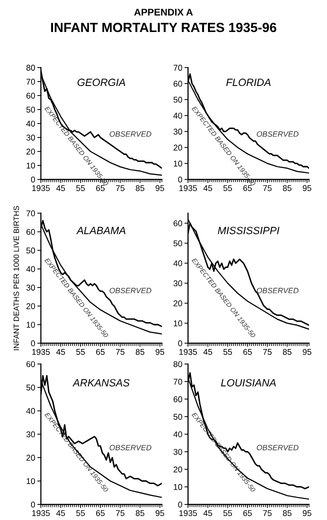 This screenshot has height=520, width=327. Describe the element at coordinates (101, 382) in the screenshot. I see `text: ARKANSAS` at that location.